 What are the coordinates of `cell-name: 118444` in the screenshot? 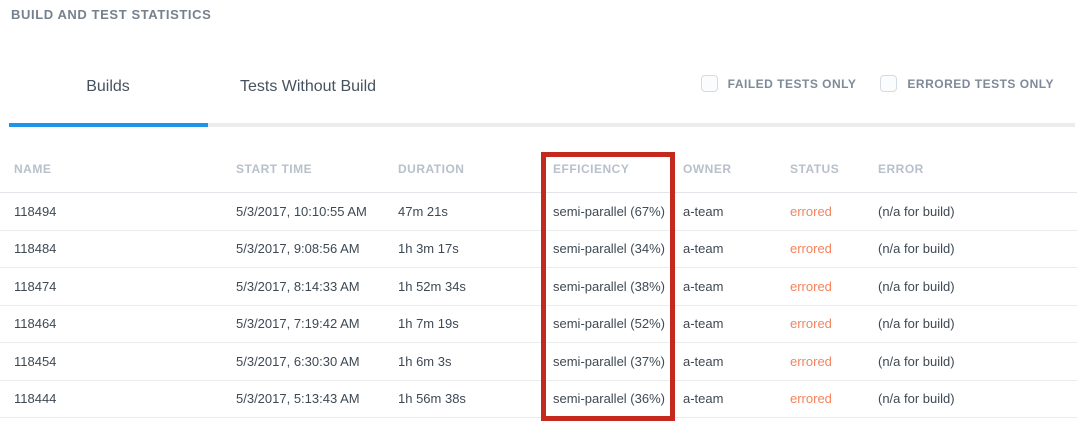 It's located at (35, 399).